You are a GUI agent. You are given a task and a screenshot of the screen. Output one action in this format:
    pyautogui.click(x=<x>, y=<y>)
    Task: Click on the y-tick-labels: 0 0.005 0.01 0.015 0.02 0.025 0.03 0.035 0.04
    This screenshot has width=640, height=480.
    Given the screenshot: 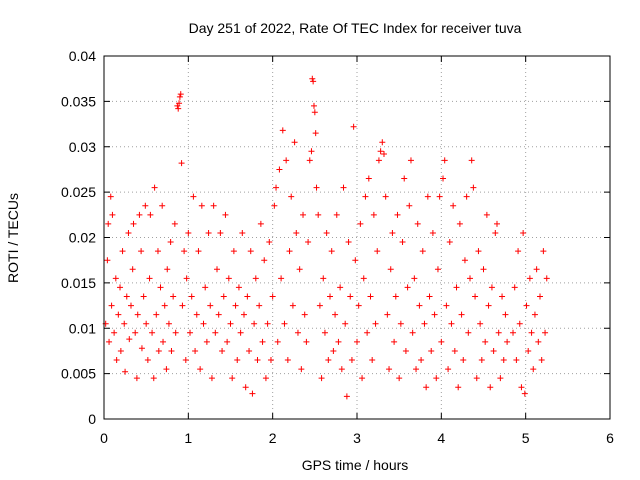 What is the action you would take?
    pyautogui.click(x=78, y=237)
    